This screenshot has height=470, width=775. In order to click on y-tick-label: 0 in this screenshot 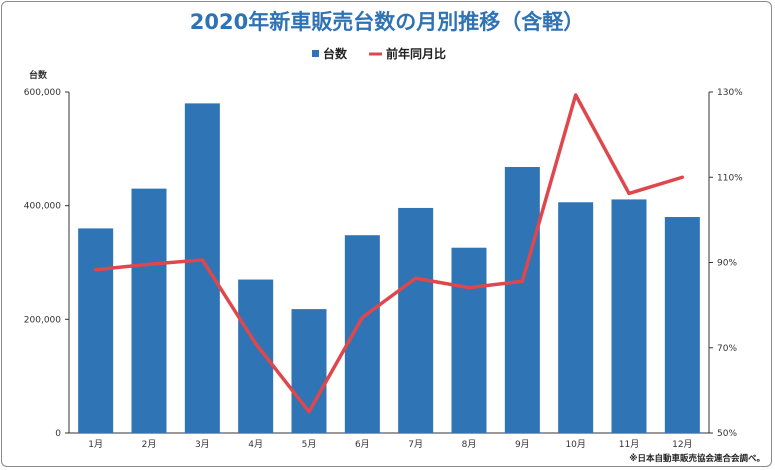, I will do `click(58, 434)`.